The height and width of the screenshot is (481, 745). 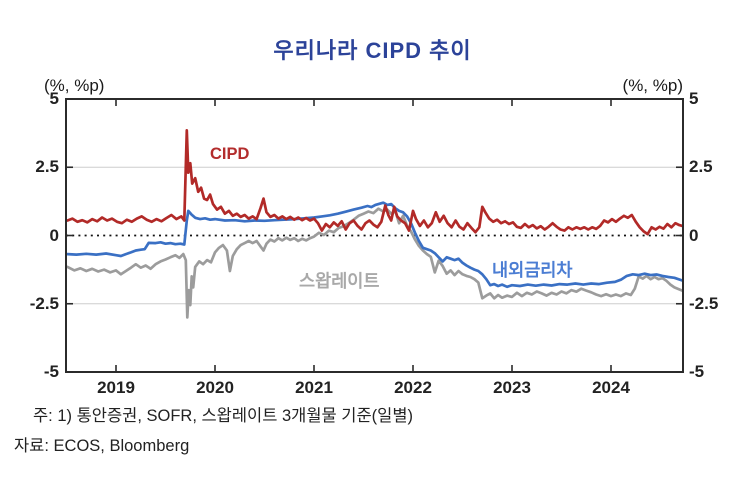 I want to click on y-tick-label-right: -5, so click(x=697, y=371).